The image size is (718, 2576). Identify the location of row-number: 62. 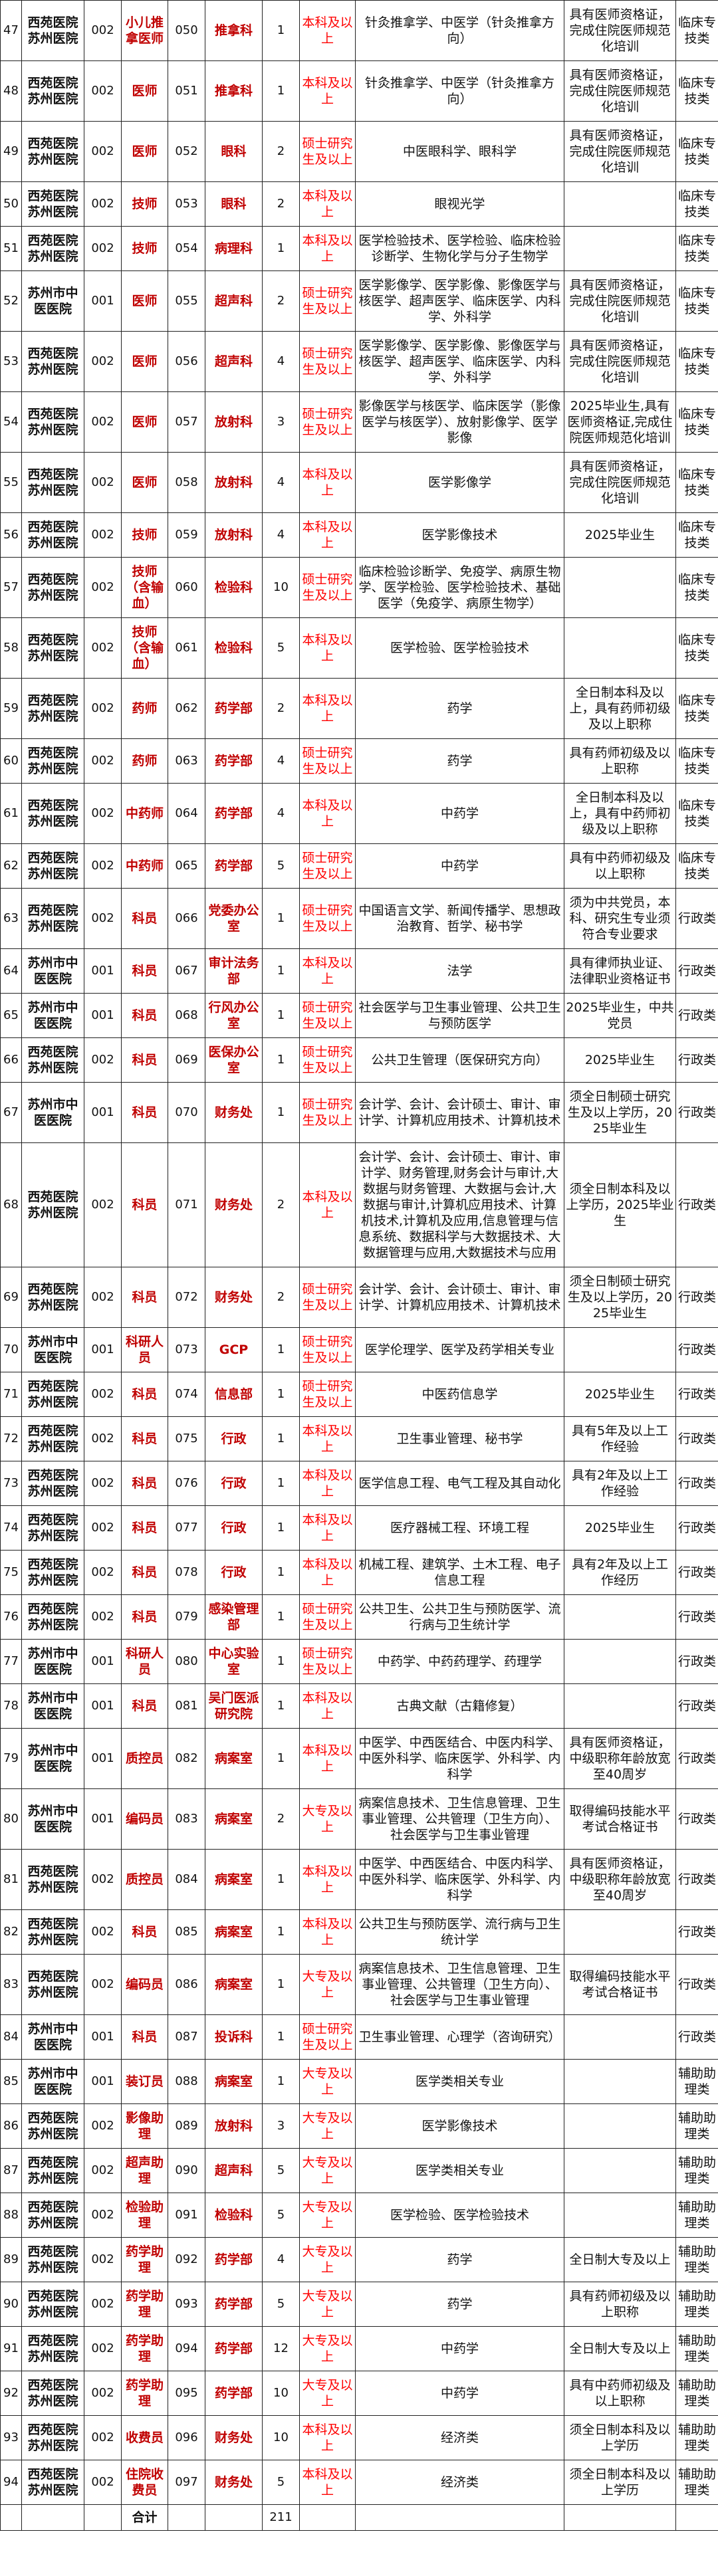
(11, 866).